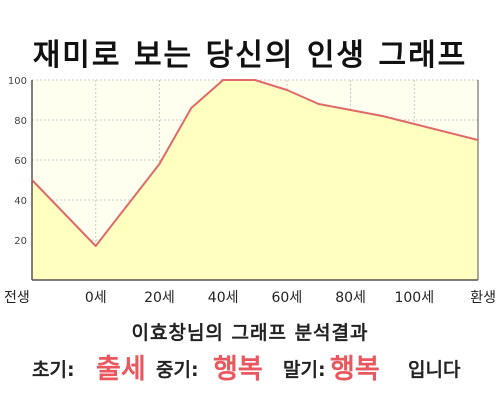  I want to click on y-tick-label: 60, so click(20, 161).